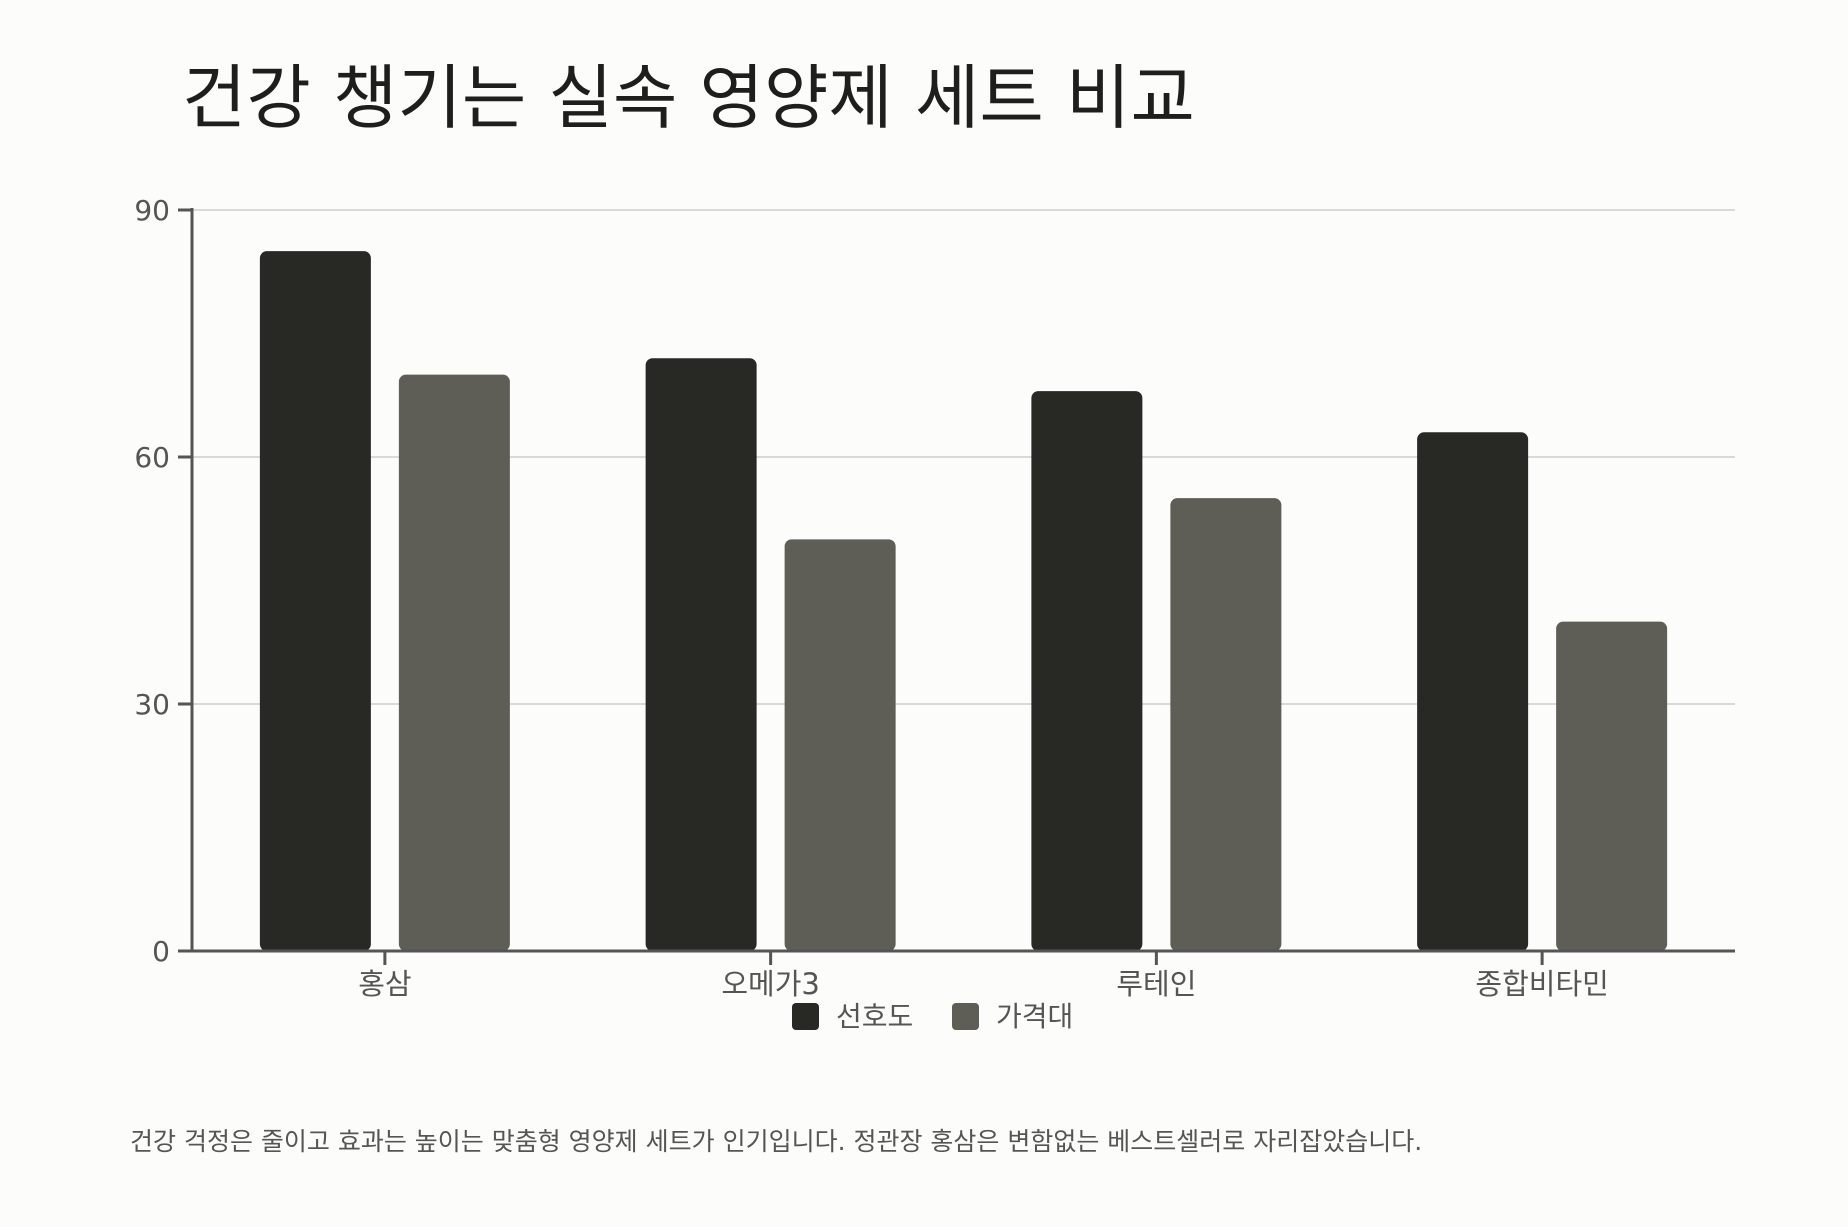 Image resolution: width=1848 pixels, height=1227 pixels. What do you see at coordinates (161, 951) in the screenshot?
I see `y-tick-label: 0` at bounding box center [161, 951].